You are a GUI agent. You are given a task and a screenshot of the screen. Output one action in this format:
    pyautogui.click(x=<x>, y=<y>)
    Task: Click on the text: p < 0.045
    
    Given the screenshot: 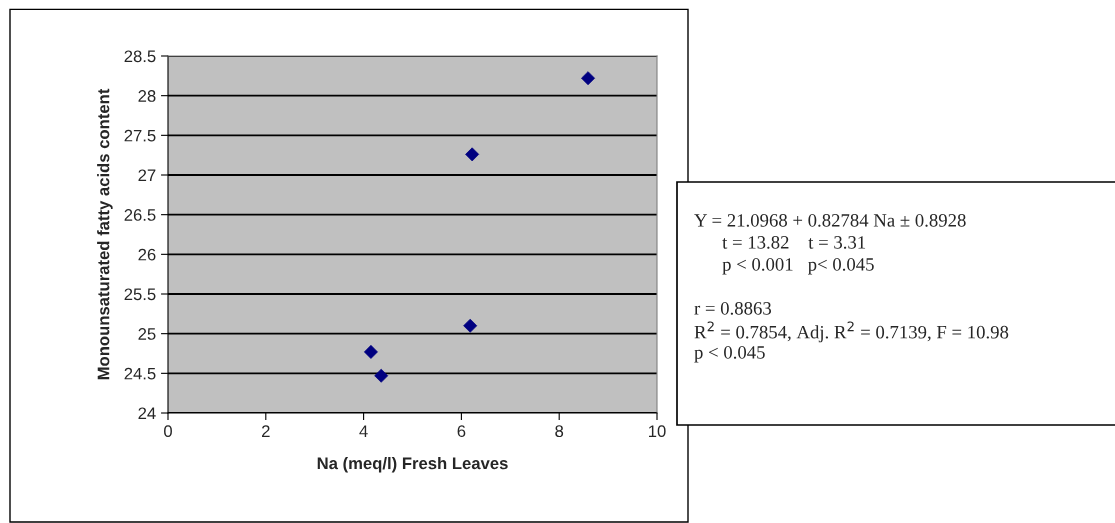 What is the action you would take?
    pyautogui.click(x=729, y=354)
    